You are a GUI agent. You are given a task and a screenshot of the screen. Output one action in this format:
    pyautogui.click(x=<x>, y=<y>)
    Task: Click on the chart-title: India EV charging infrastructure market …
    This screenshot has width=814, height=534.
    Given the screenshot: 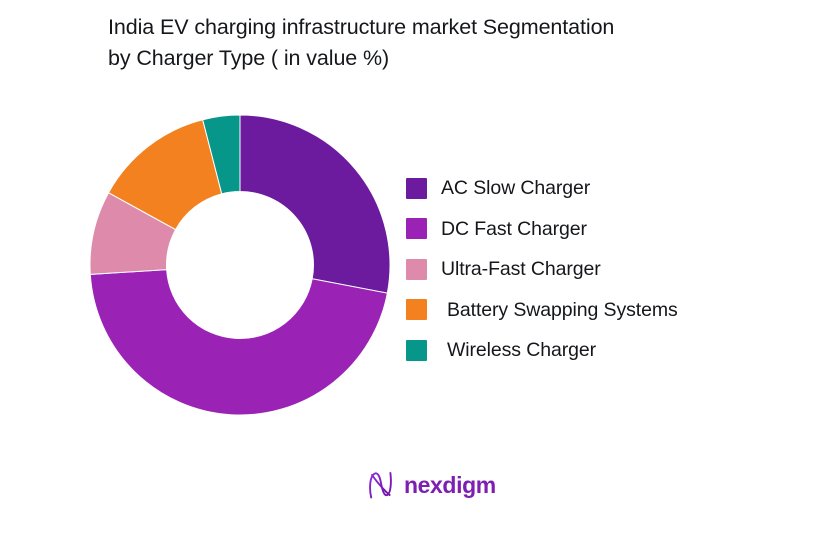 What is the action you would take?
    pyautogui.click(x=361, y=42)
    